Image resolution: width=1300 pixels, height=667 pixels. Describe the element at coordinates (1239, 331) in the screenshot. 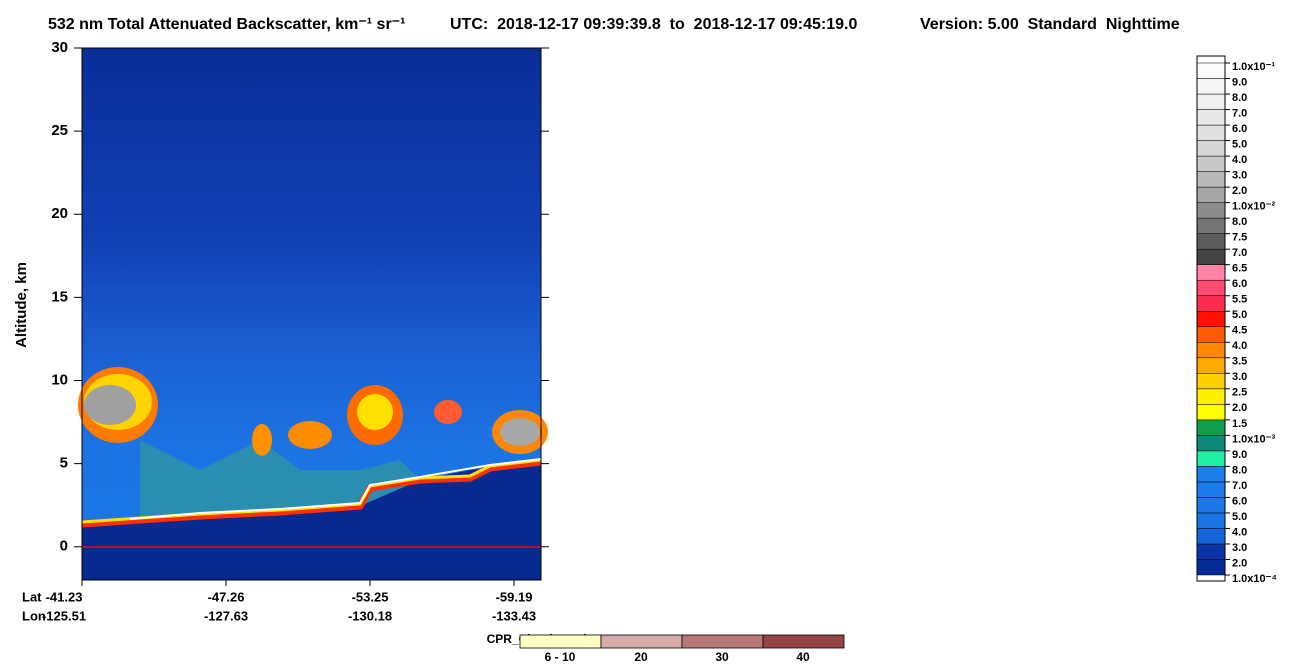

I see `colorbar-label: 4.5` at that location.